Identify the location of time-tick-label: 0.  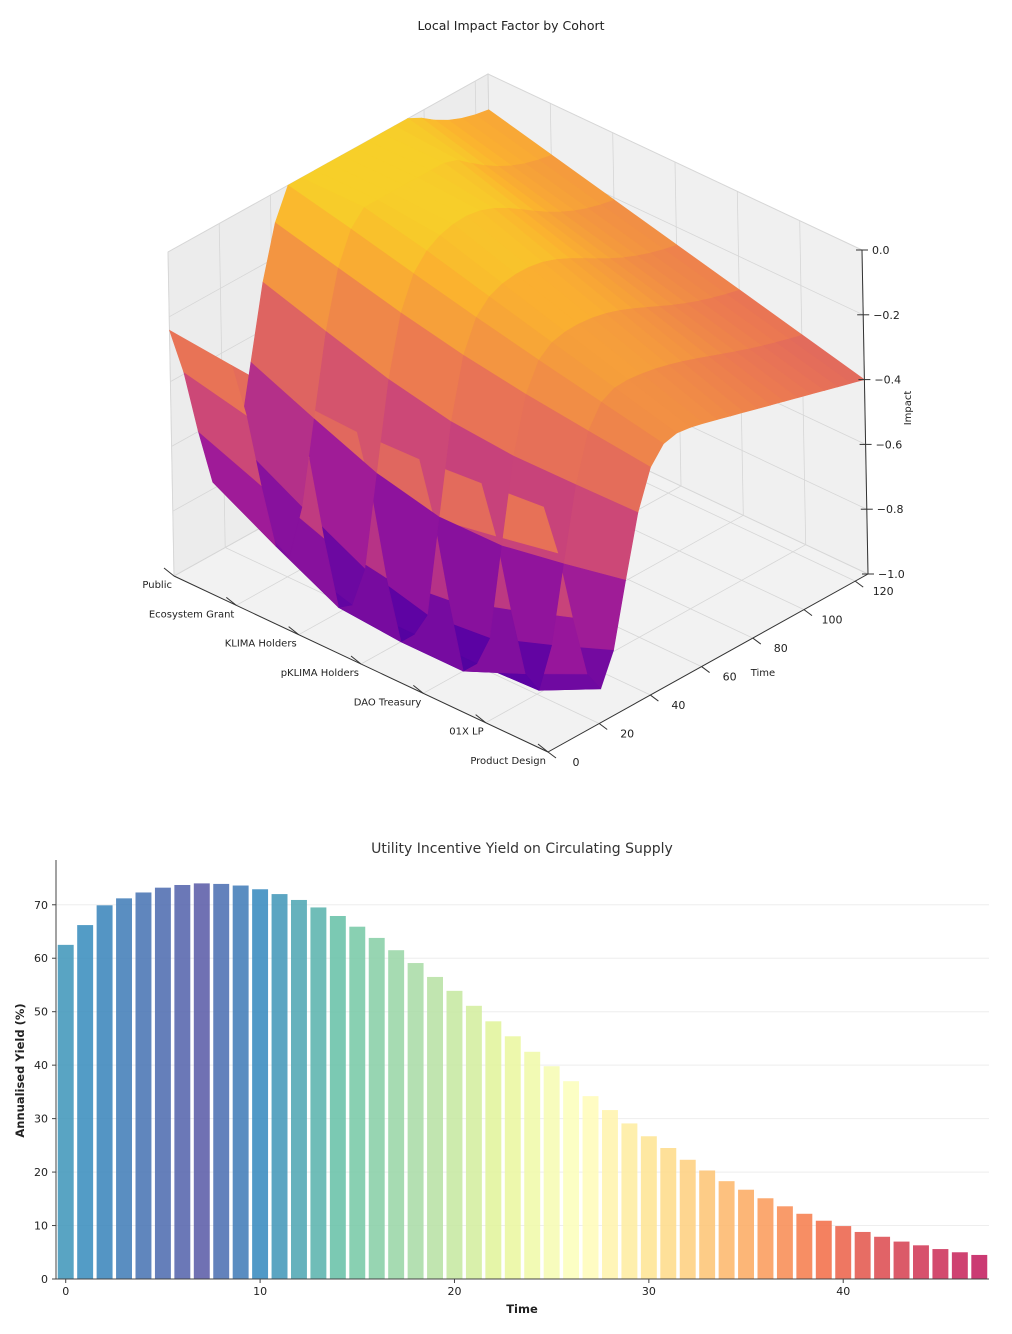
(576, 762).